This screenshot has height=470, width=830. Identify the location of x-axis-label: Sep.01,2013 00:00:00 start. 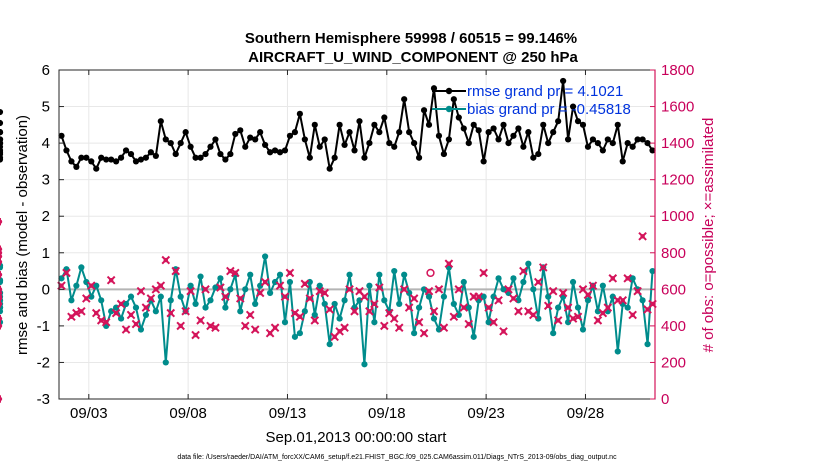
(357, 437).